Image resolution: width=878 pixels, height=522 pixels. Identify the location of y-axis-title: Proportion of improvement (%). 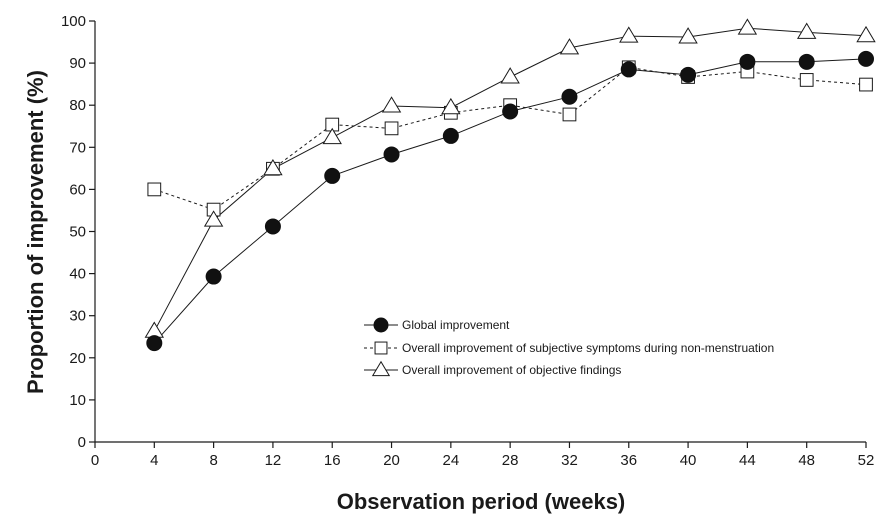
(35, 232).